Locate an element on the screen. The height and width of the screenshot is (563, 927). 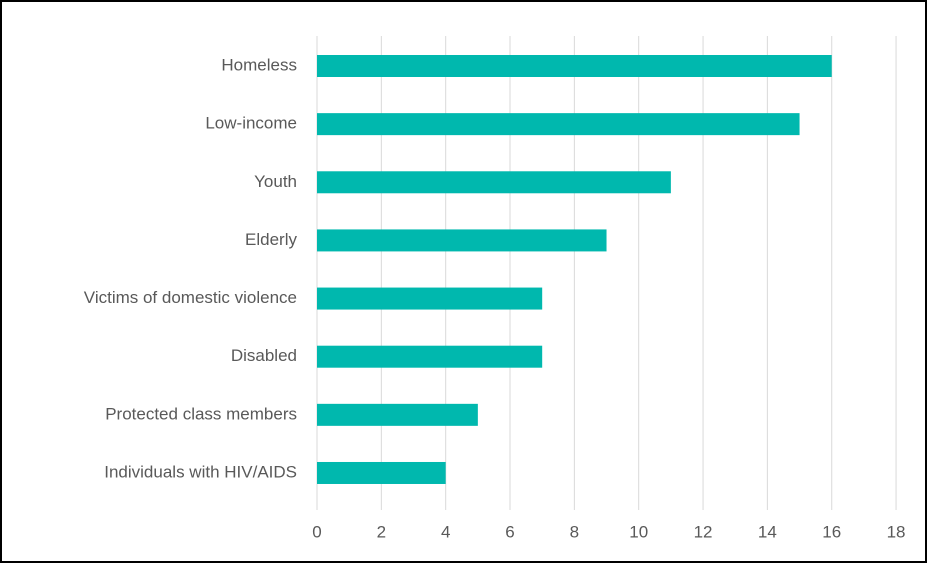
x-tick-label: 6 is located at coordinates (509, 531).